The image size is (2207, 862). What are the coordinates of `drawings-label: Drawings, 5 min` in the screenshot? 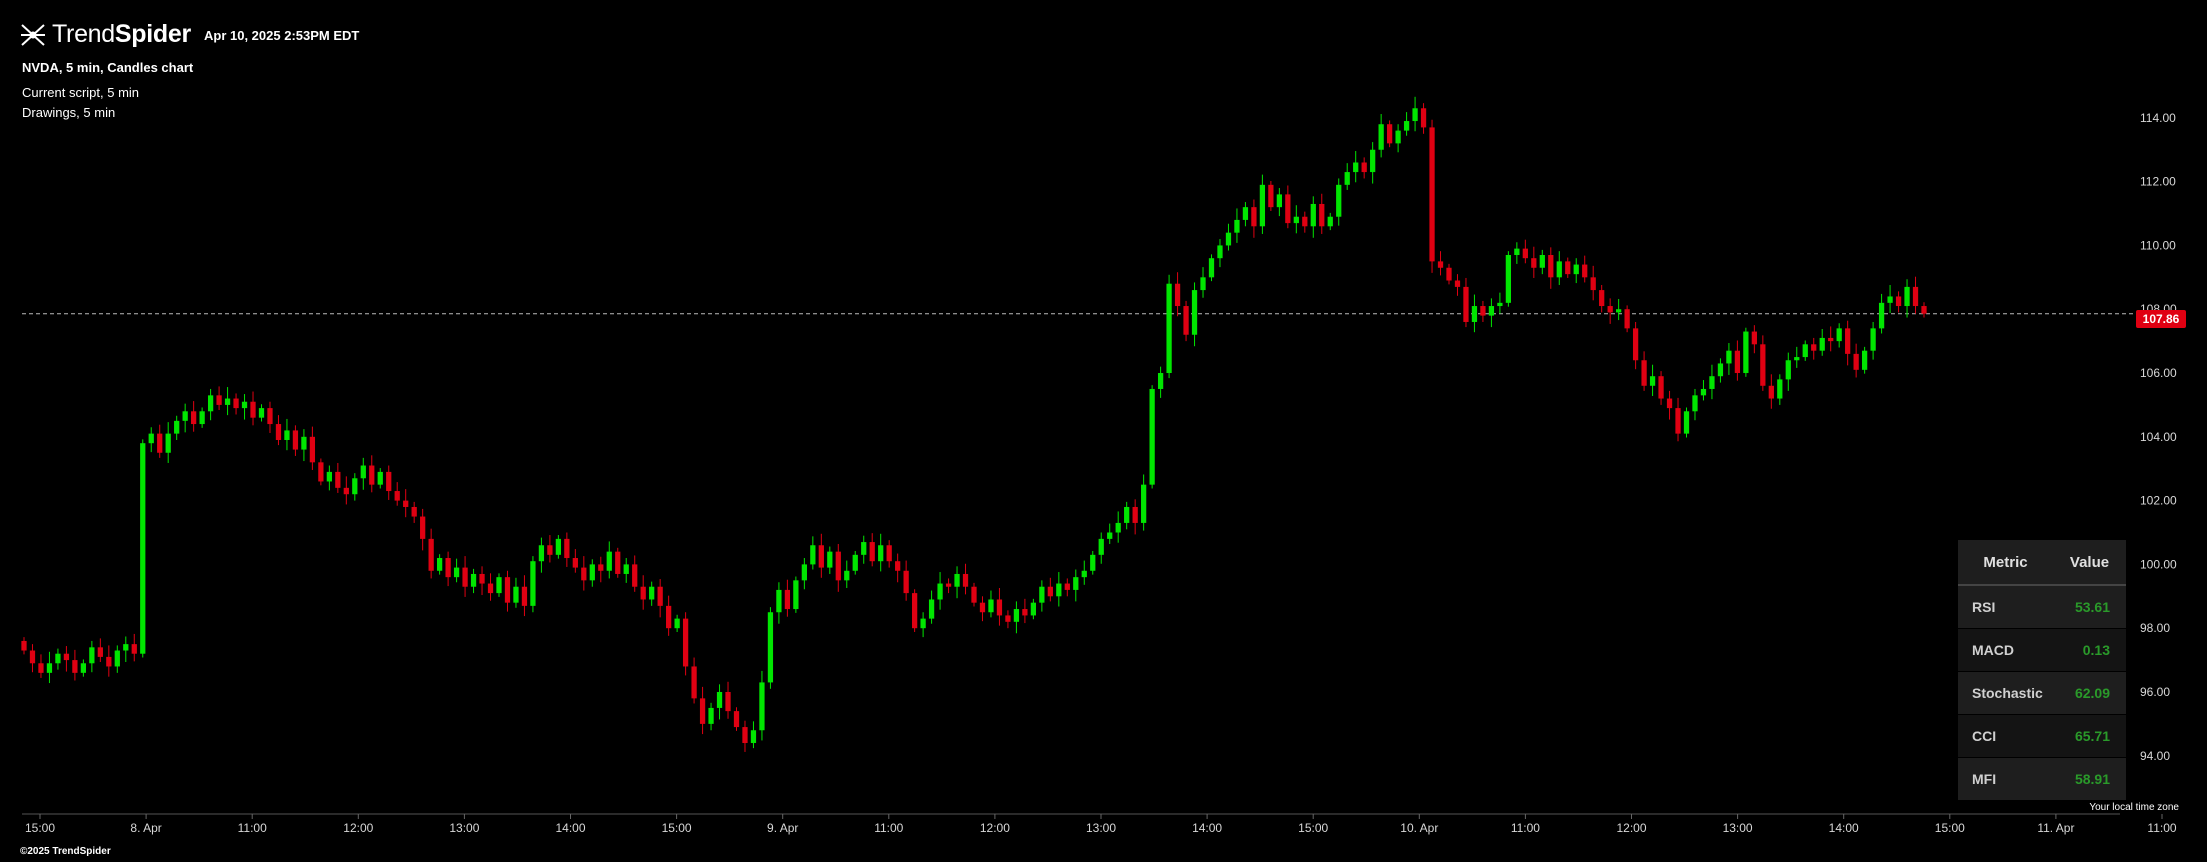 It's located at (69, 112).